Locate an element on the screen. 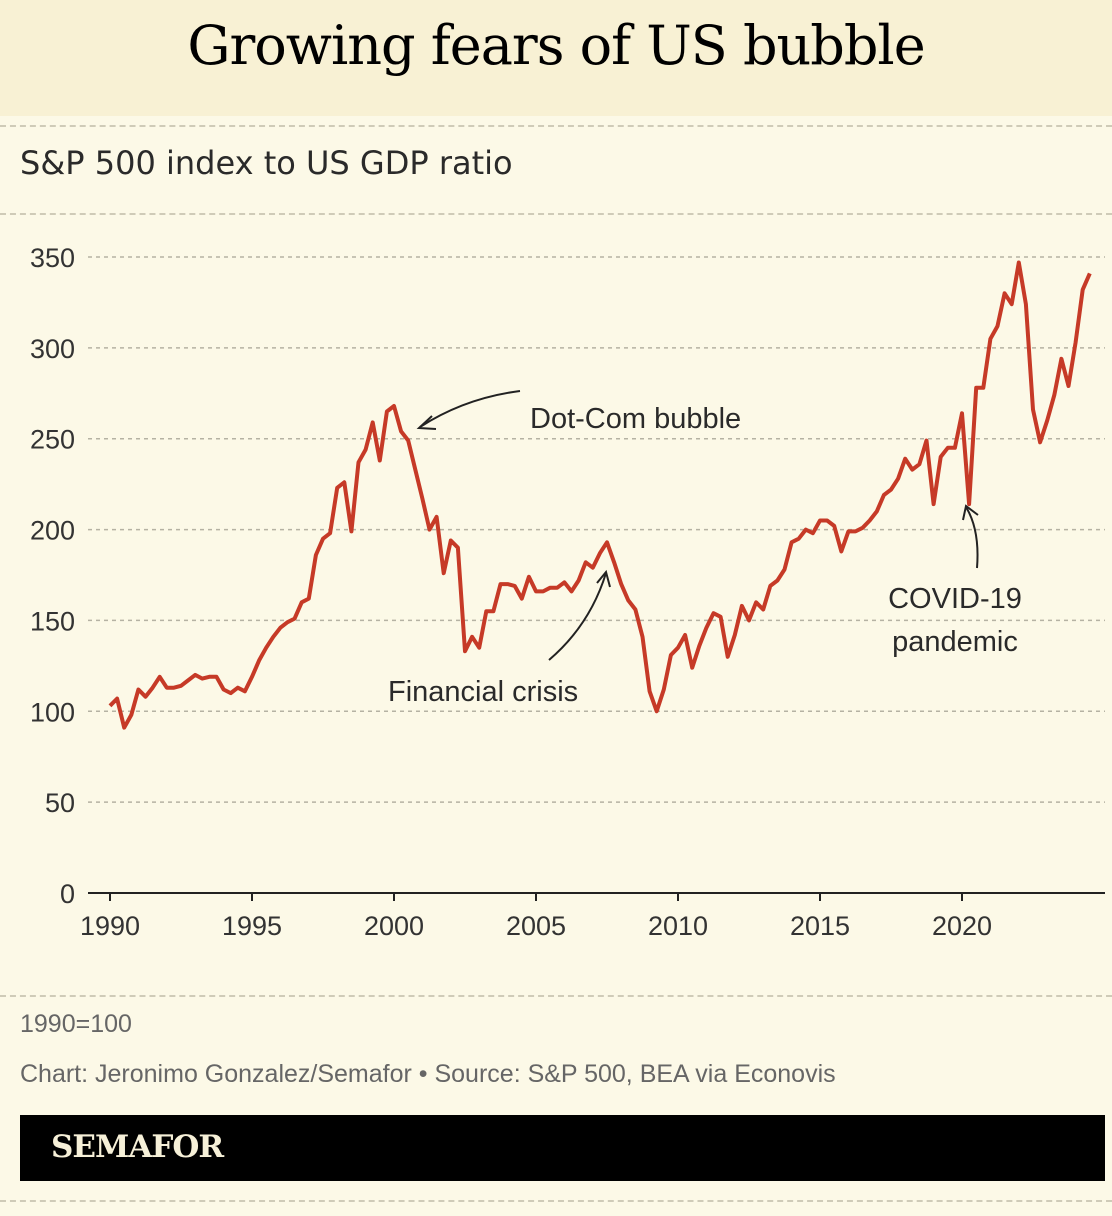 The height and width of the screenshot is (1216, 1112). logo-bar: SEMAFOR is located at coordinates (562, 1148).